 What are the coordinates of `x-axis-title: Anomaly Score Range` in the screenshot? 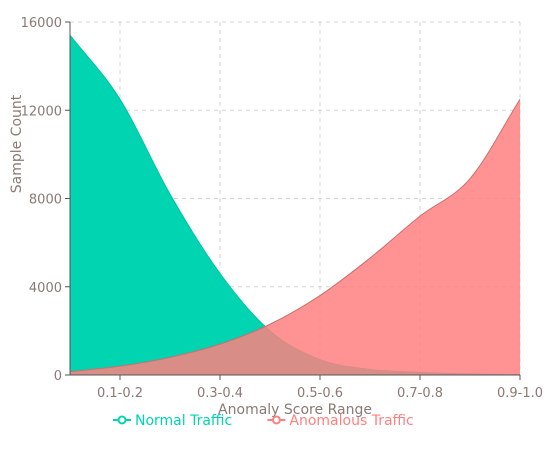 It's located at (295, 410).